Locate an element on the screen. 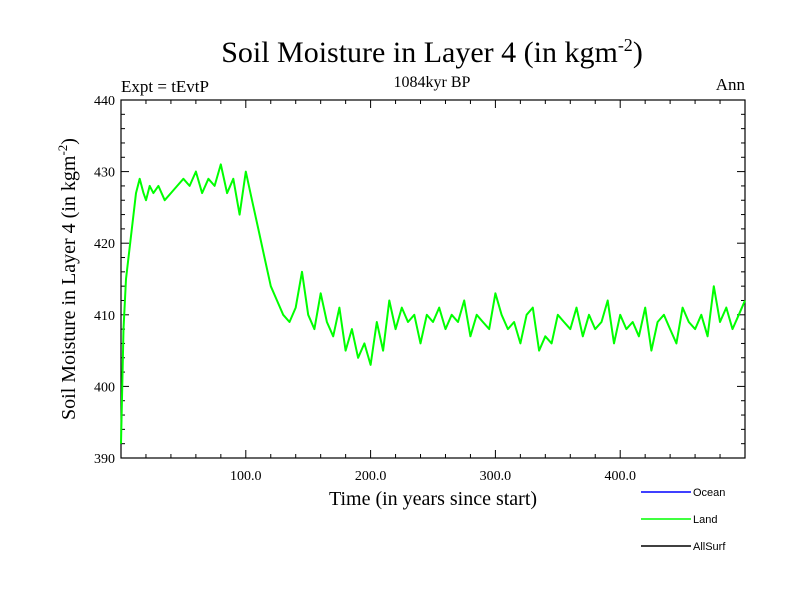 This screenshot has width=800, height=600. y-tick-label: 390 is located at coordinates (104, 459).